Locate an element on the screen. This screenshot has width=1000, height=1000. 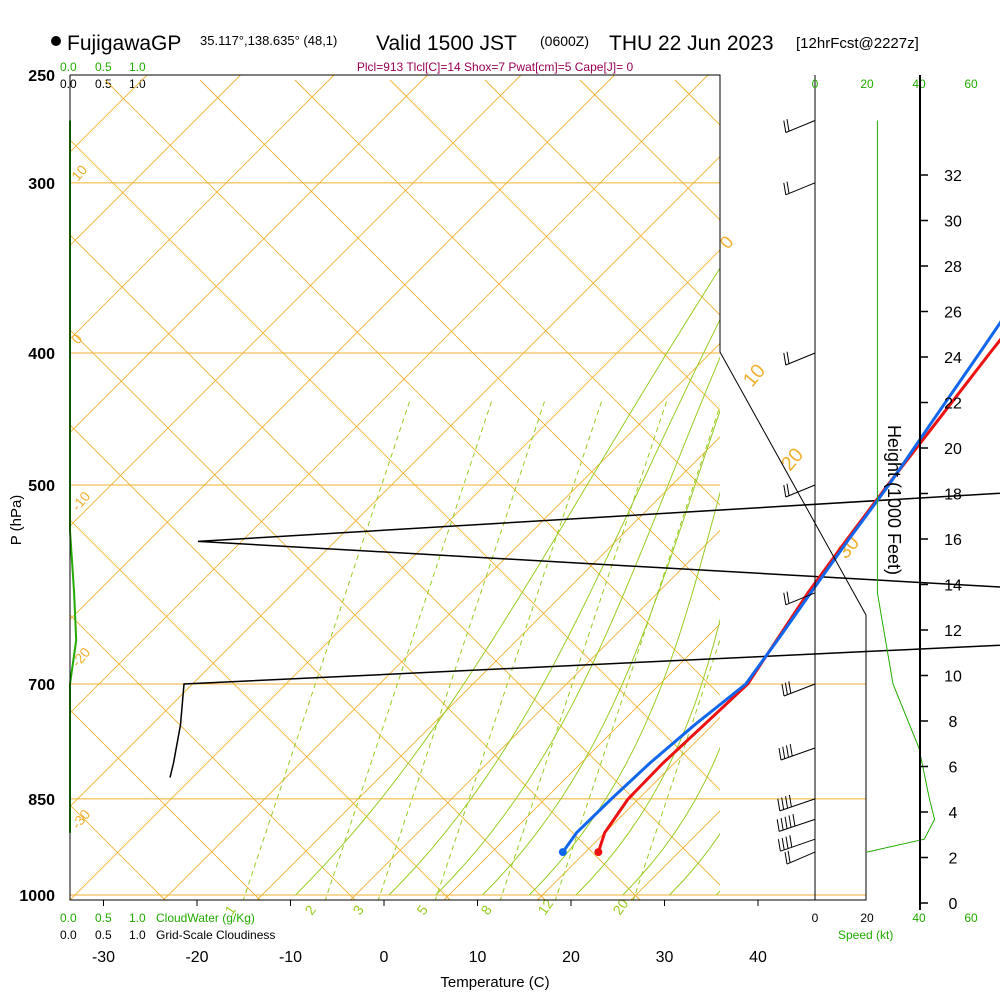
height-tick-label: 2 is located at coordinates (953, 859).